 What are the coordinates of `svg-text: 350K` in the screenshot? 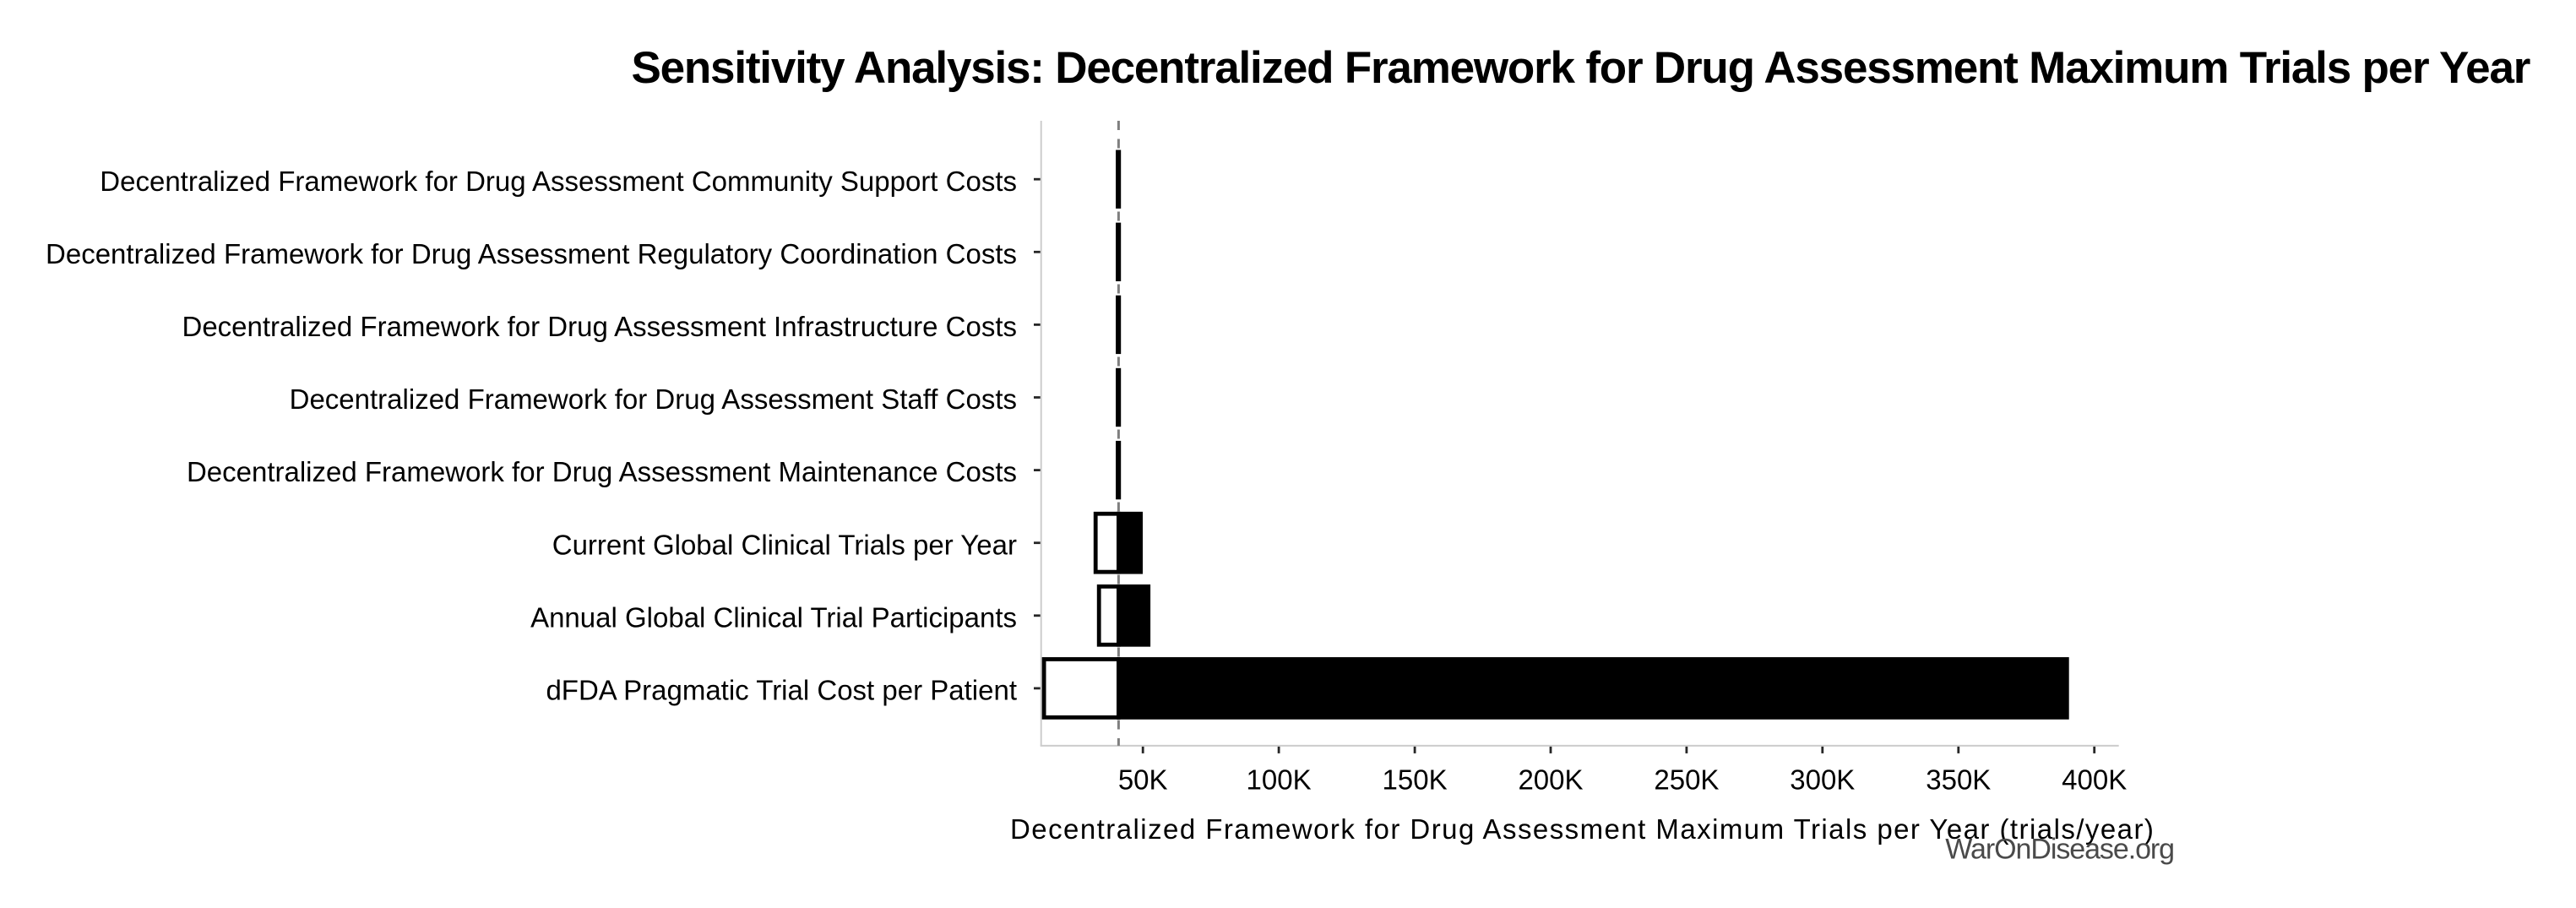 It's located at (1958, 780).